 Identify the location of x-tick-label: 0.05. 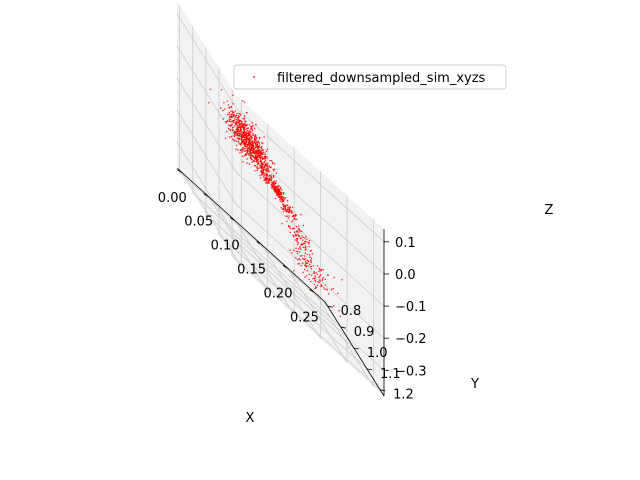
(198, 222).